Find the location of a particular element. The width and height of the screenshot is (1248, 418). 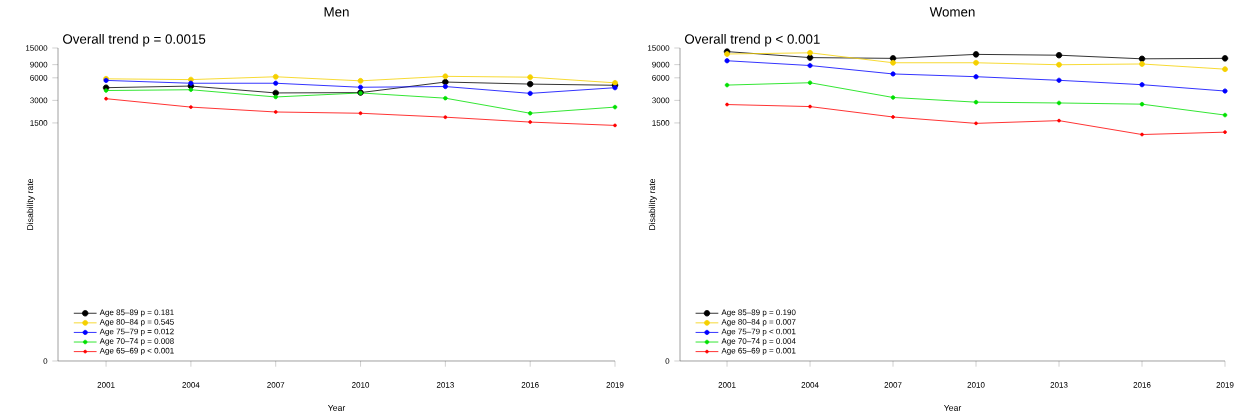

legend-label: Age 65–69 p = 0.001 is located at coordinates (758, 351).